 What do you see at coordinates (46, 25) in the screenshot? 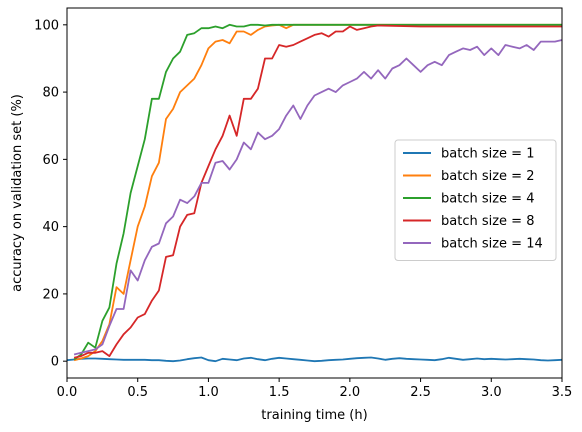
I see `y-tick-label: 100` at bounding box center [46, 25].